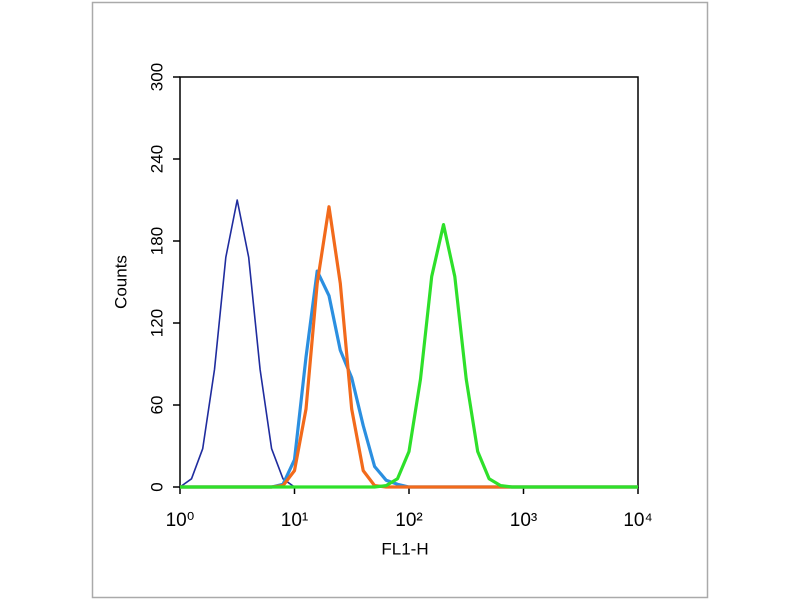 The height and width of the screenshot is (600, 800). What do you see at coordinates (156, 405) in the screenshot?
I see `y-tick-label: 60` at bounding box center [156, 405].